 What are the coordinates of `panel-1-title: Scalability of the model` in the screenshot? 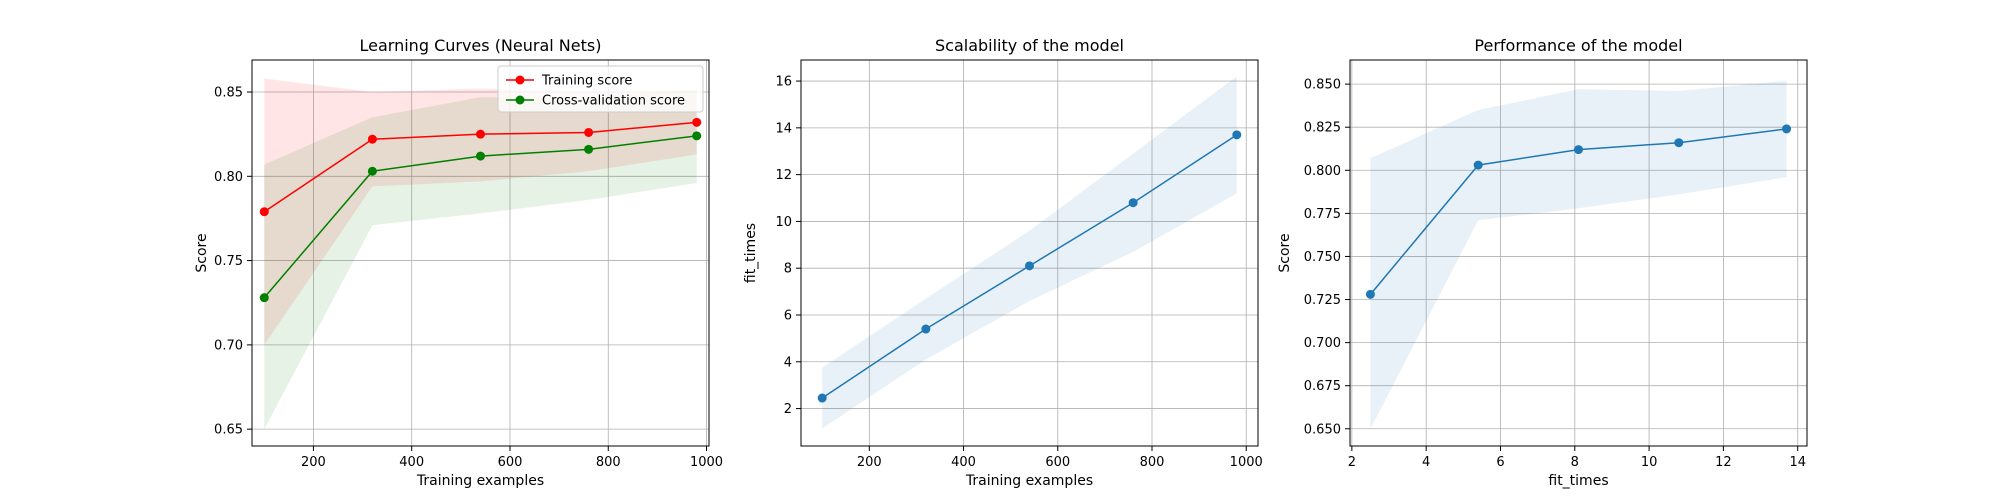 It's located at (1029, 45).